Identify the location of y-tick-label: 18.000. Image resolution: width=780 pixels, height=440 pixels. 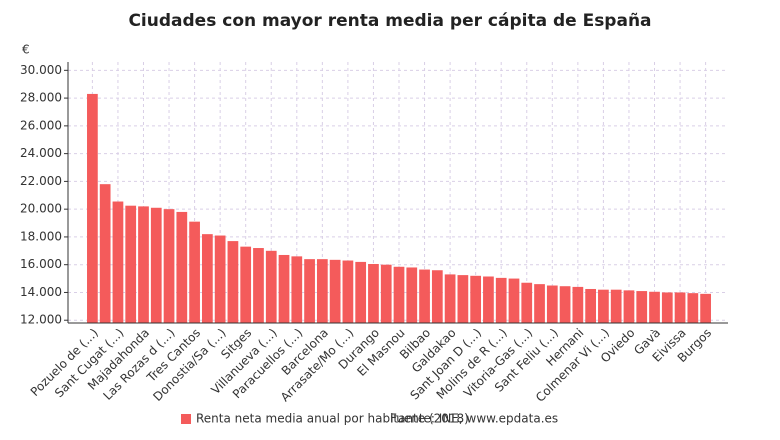
(41, 236).